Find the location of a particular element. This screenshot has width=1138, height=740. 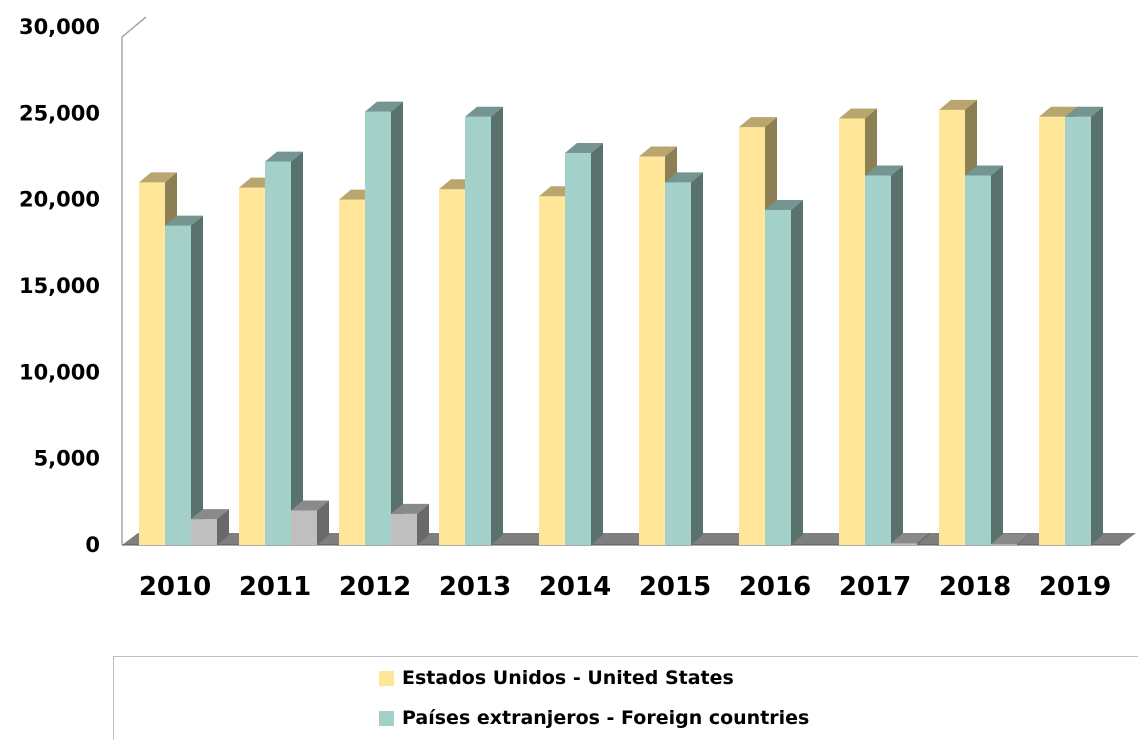

y-tick-label: 25,000 is located at coordinates (59, 113).